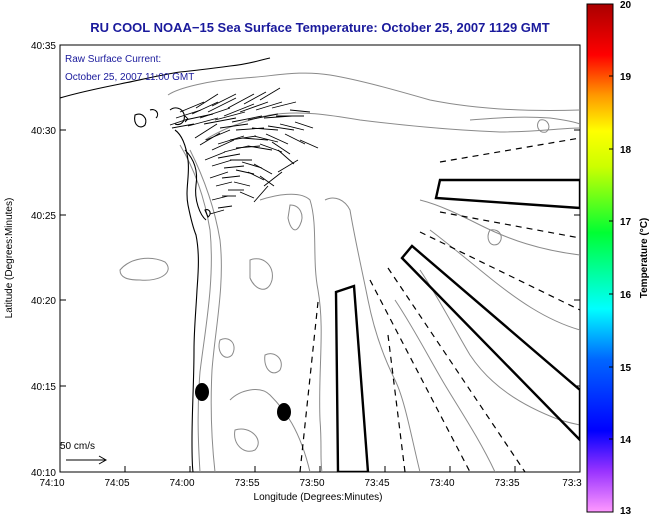 The image size is (651, 518). Describe the element at coordinates (129, 77) in the screenshot. I see `inset-label-line2: October 25, 2007 11:00 GMT` at that location.